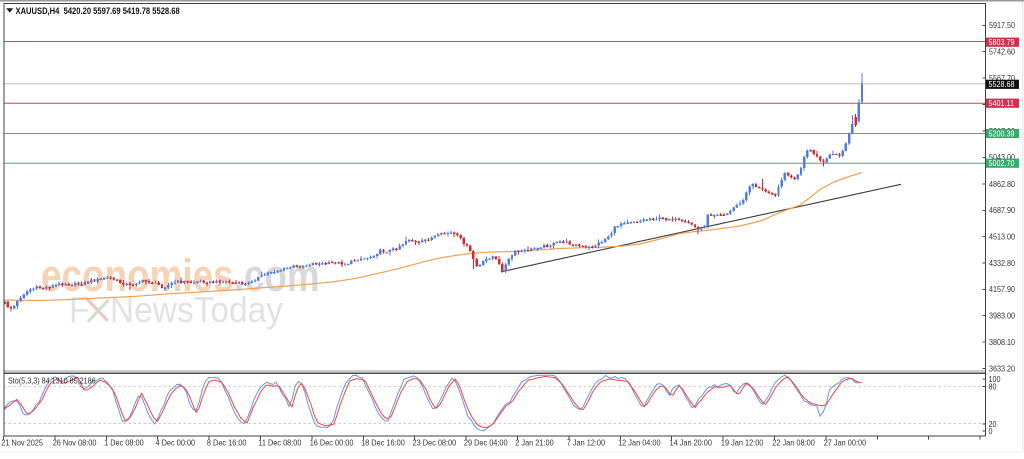 The height and width of the screenshot is (459, 1024). I want to click on svg-text: 7 Jan 12:00, so click(586, 442).